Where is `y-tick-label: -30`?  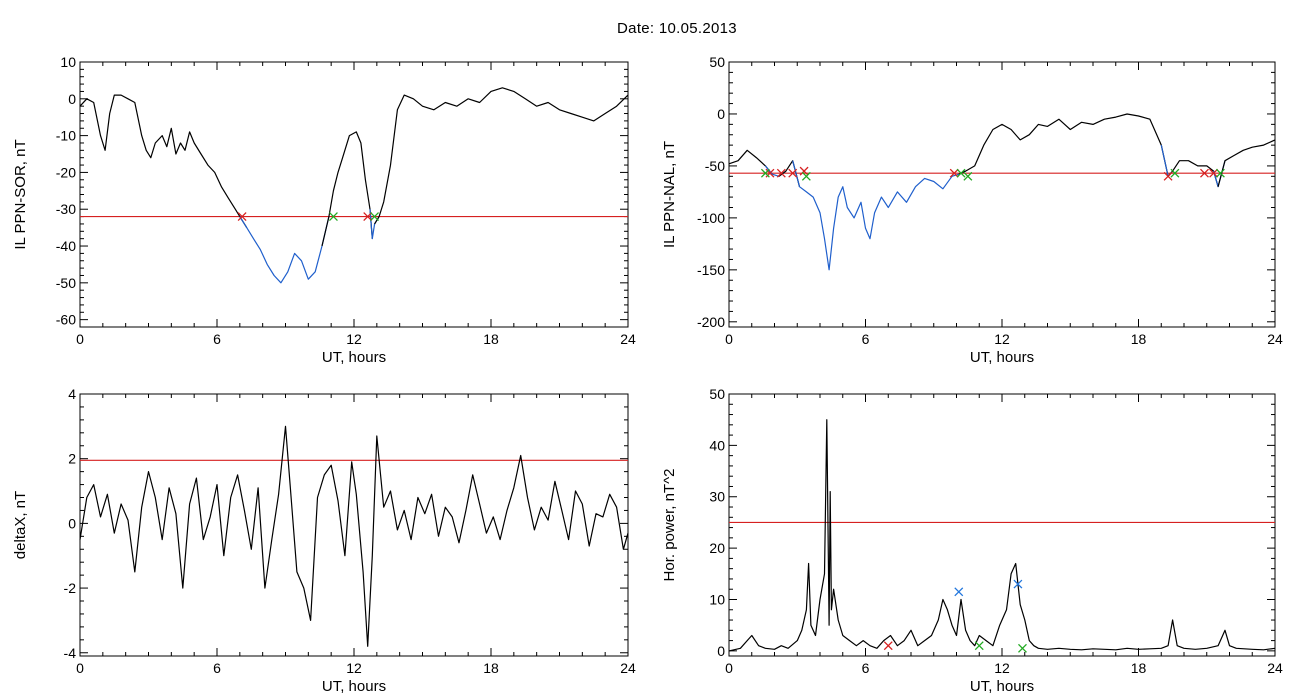
y-tick-label: -30 is located at coordinates (66, 209).